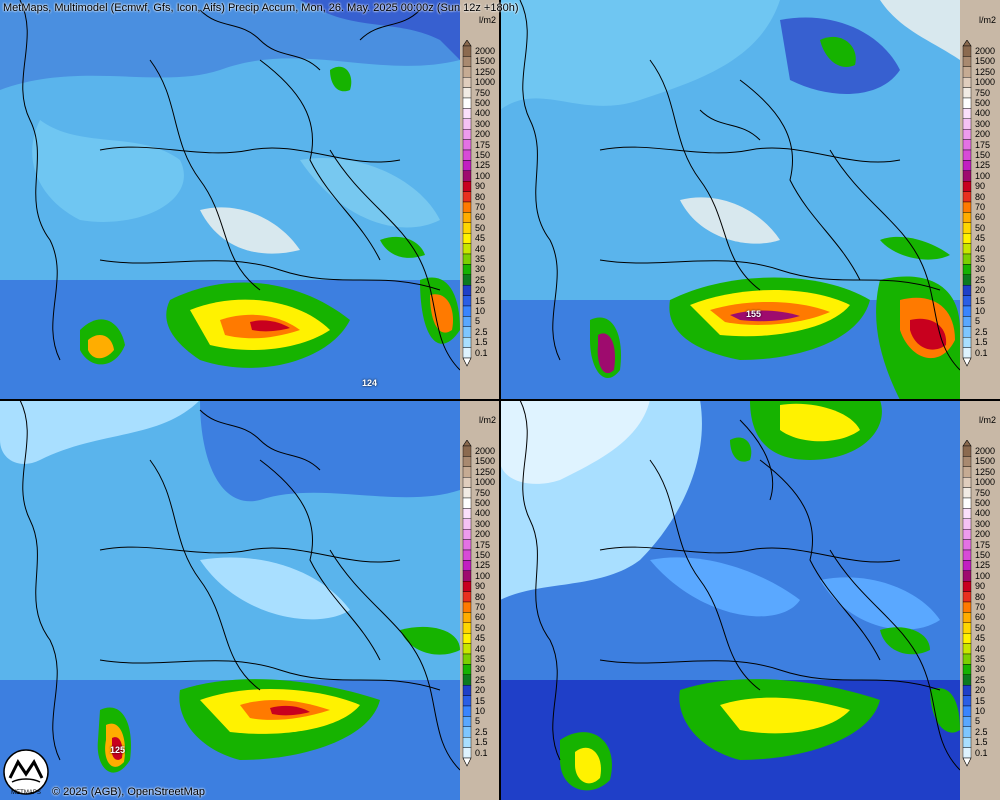 The width and height of the screenshot is (1000, 800). I want to click on max-value-label: 124, so click(370, 383).